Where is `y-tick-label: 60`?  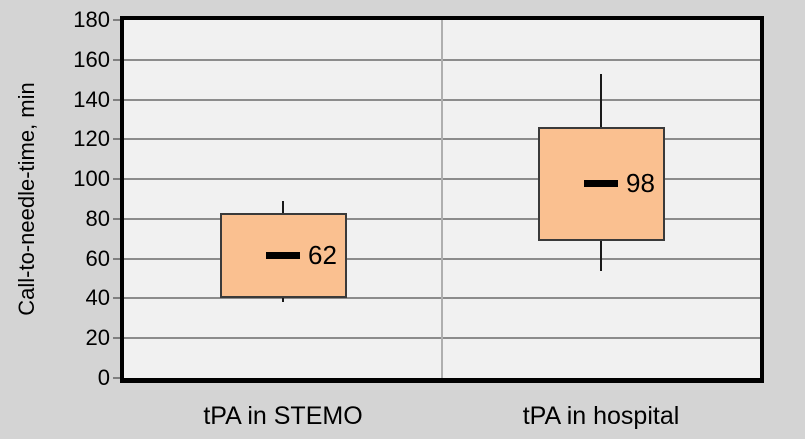 y-tick-label: 60 is located at coordinates (97, 258).